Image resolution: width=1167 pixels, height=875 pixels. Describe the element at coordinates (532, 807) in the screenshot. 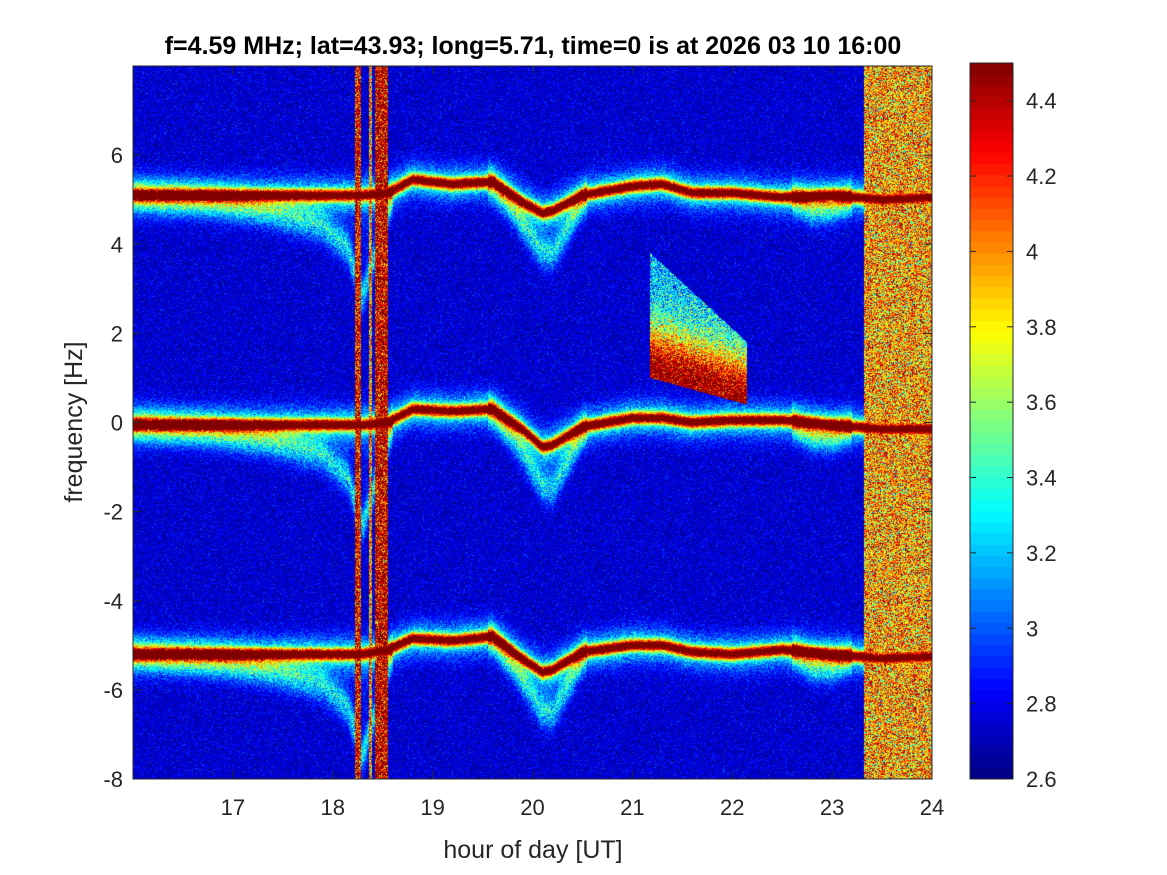

I see `x-tick-label: 20` at that location.